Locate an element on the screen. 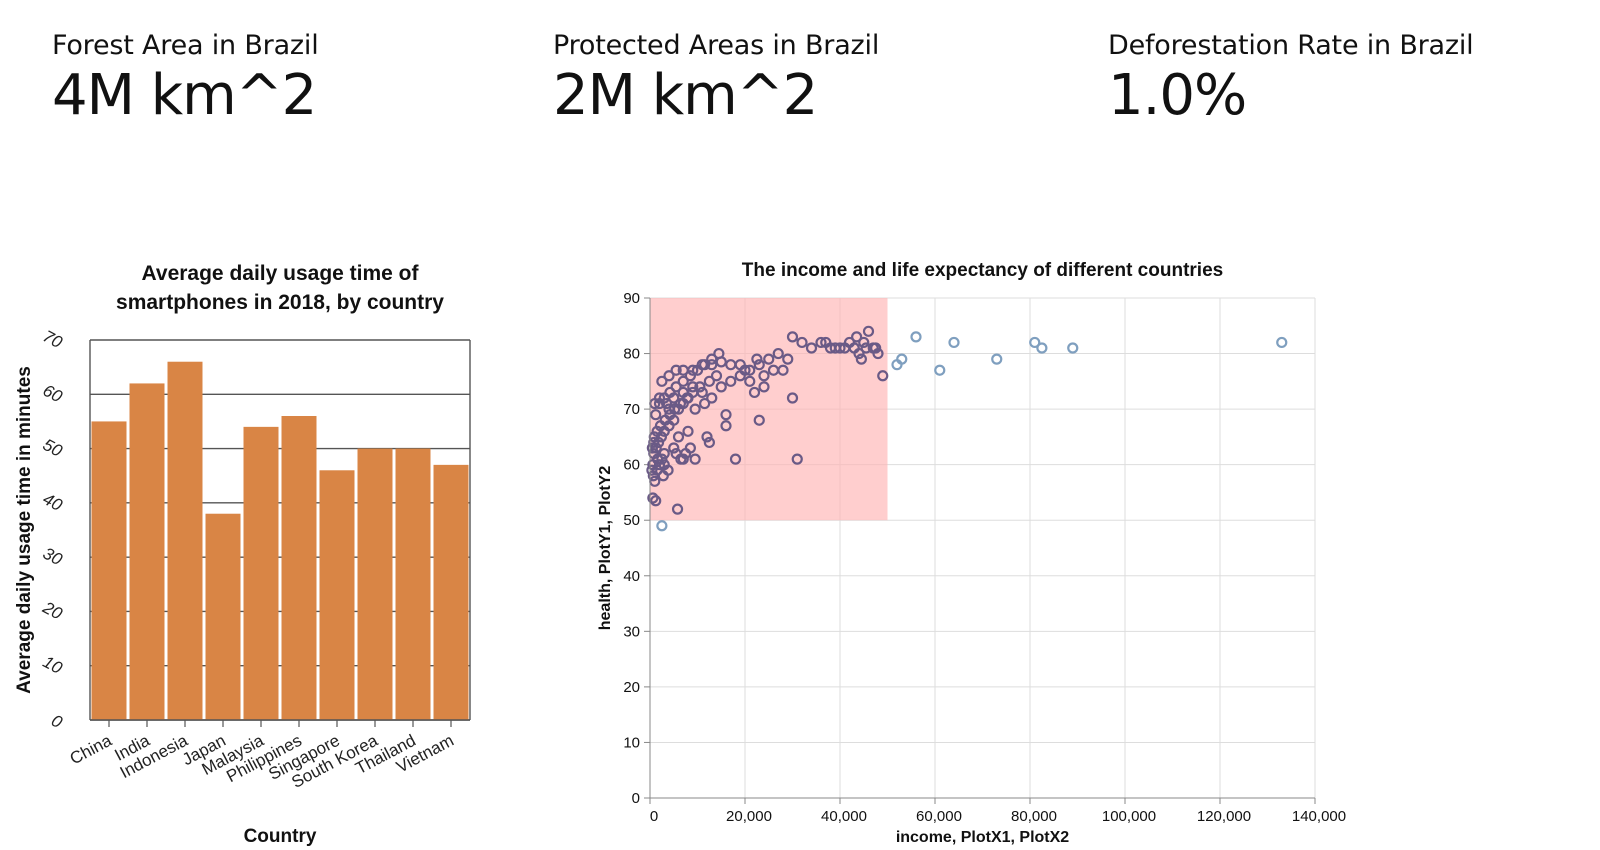  y-axis-title: Average daily usage time in minutes is located at coordinates (24, 530).